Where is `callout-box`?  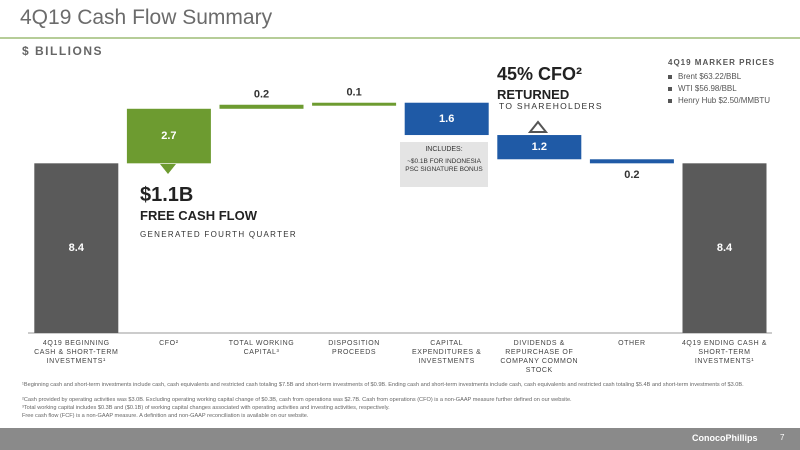
callout-box is located at coordinates (444, 164).